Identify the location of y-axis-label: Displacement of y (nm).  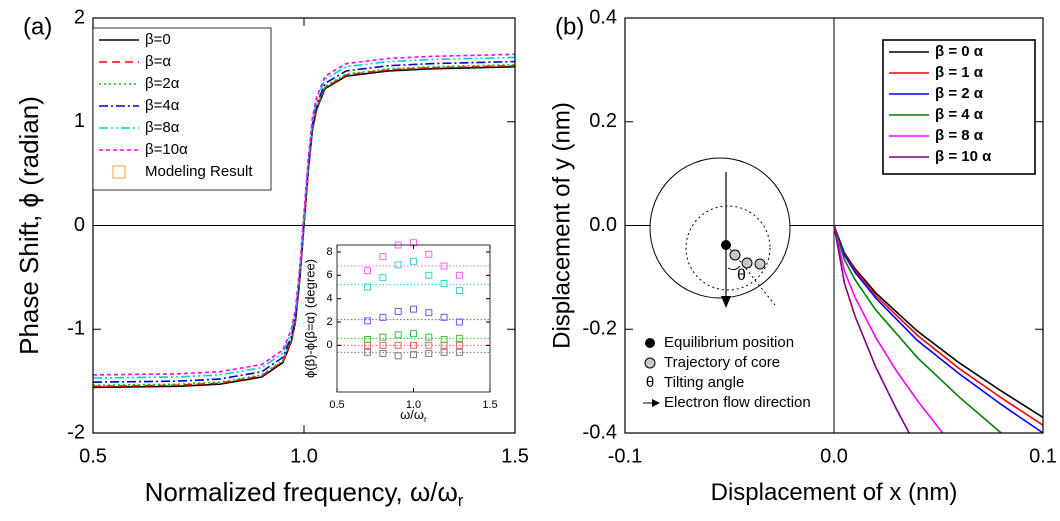
(561, 225).